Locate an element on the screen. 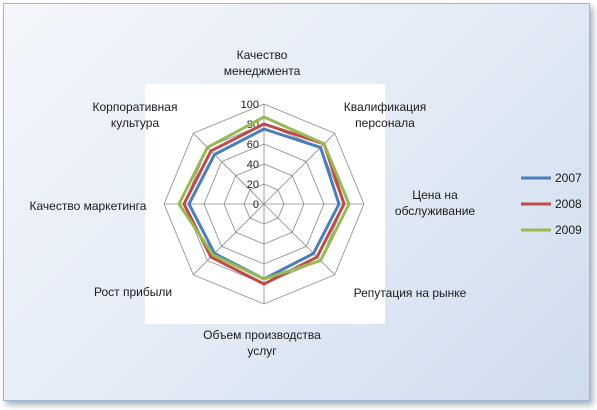  category-label: Репутация на рынке is located at coordinates (410, 293).